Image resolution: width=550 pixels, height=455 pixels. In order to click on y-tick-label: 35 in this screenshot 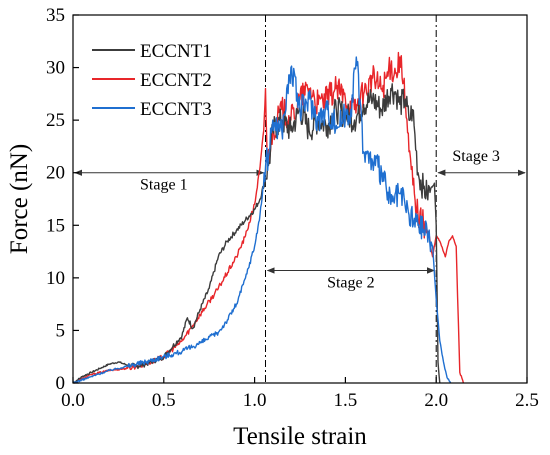, I will do `click(55, 15)`.